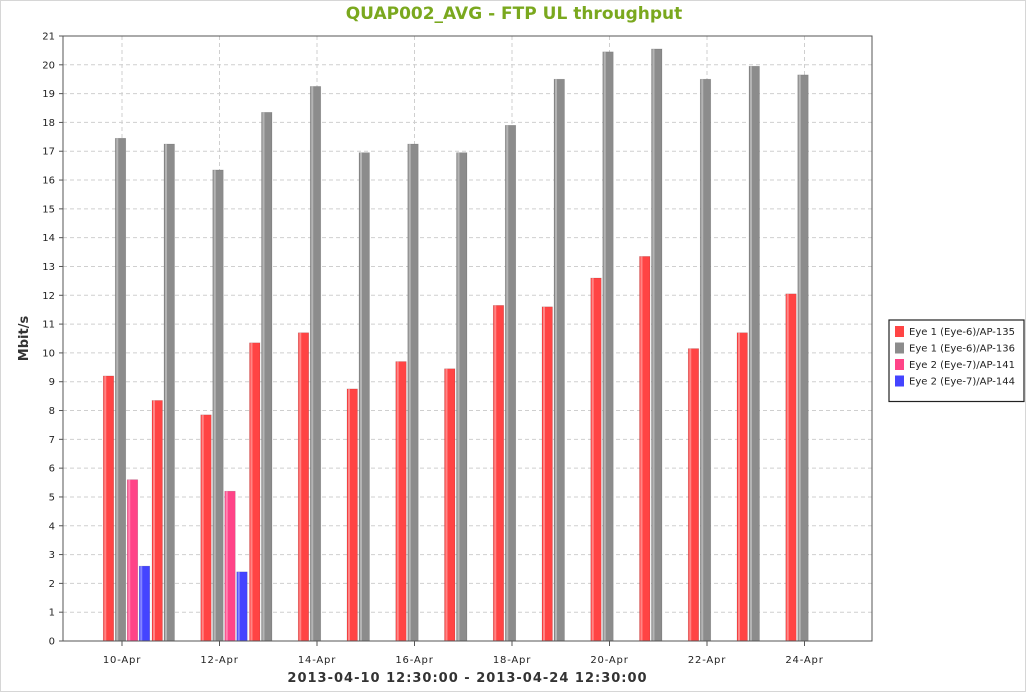 The image size is (1028, 694). I want to click on legend-entry: Eye 2 (Eye-7)/AP-144, so click(962, 382).